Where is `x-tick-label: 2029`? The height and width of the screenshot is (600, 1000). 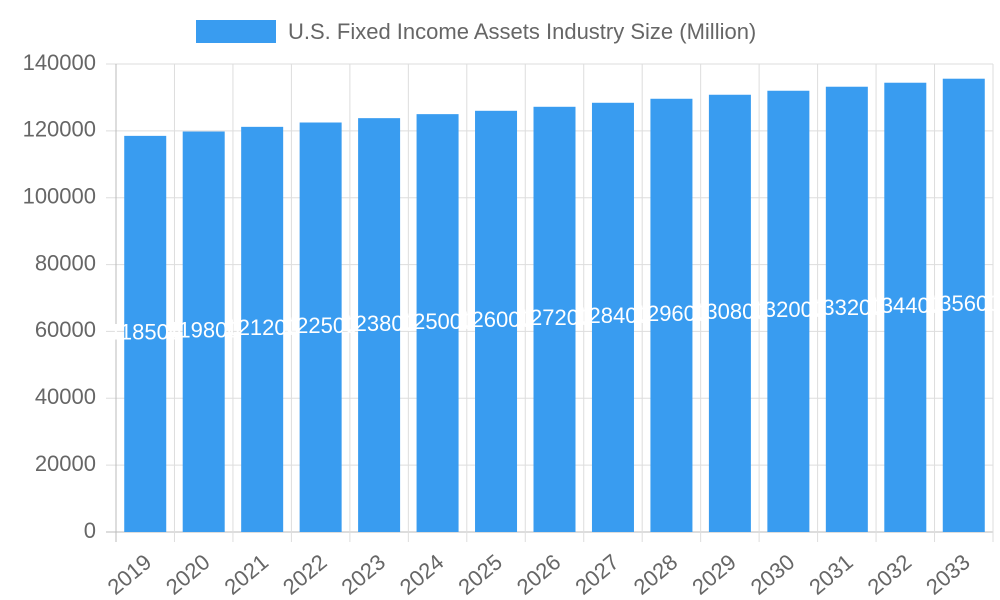
x-tick-label: 2029 is located at coordinates (714, 574).